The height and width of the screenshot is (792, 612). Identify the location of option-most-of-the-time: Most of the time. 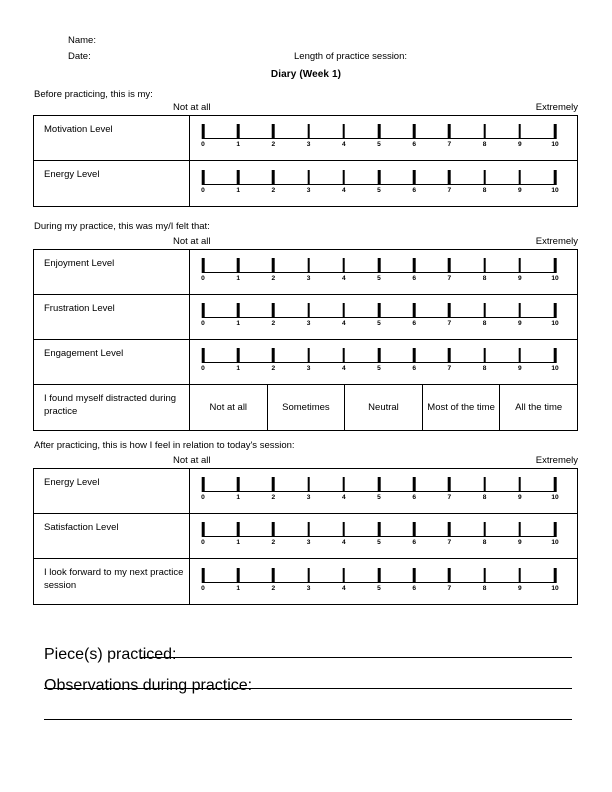
(462, 407).